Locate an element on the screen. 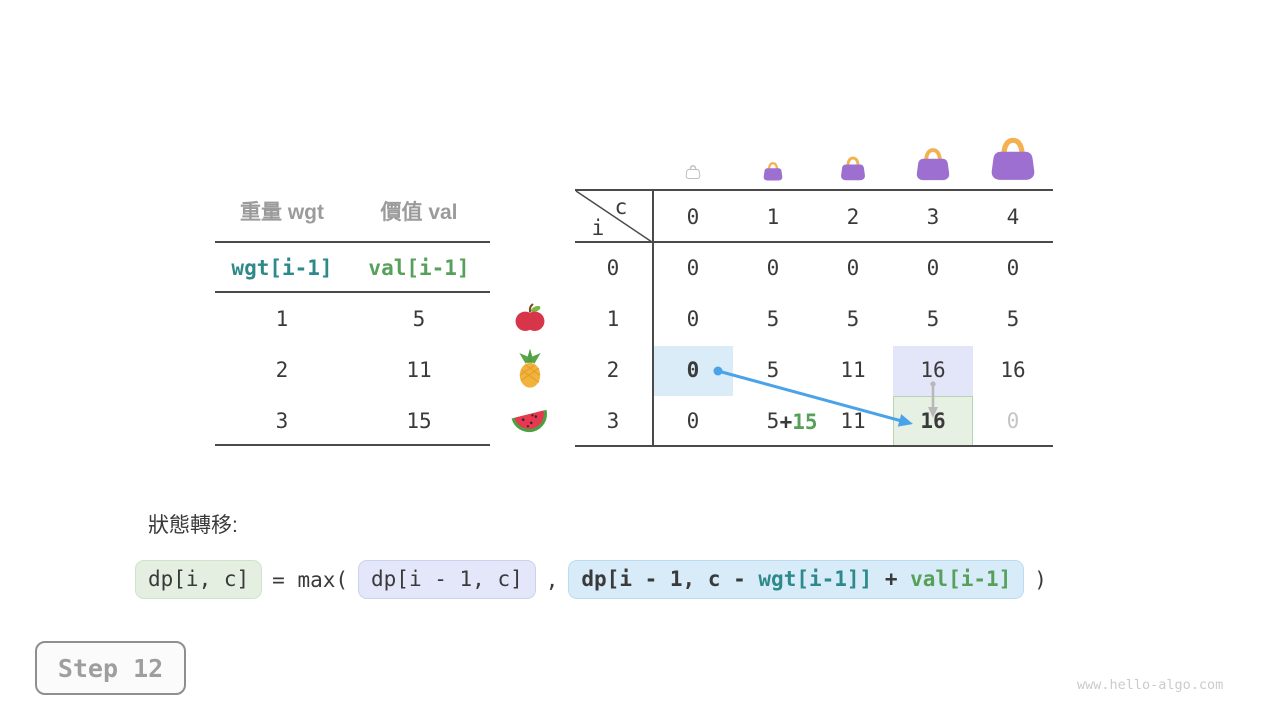 This screenshot has height=720, width=1280. dp-cell-r1c1: 5 is located at coordinates (773, 319).